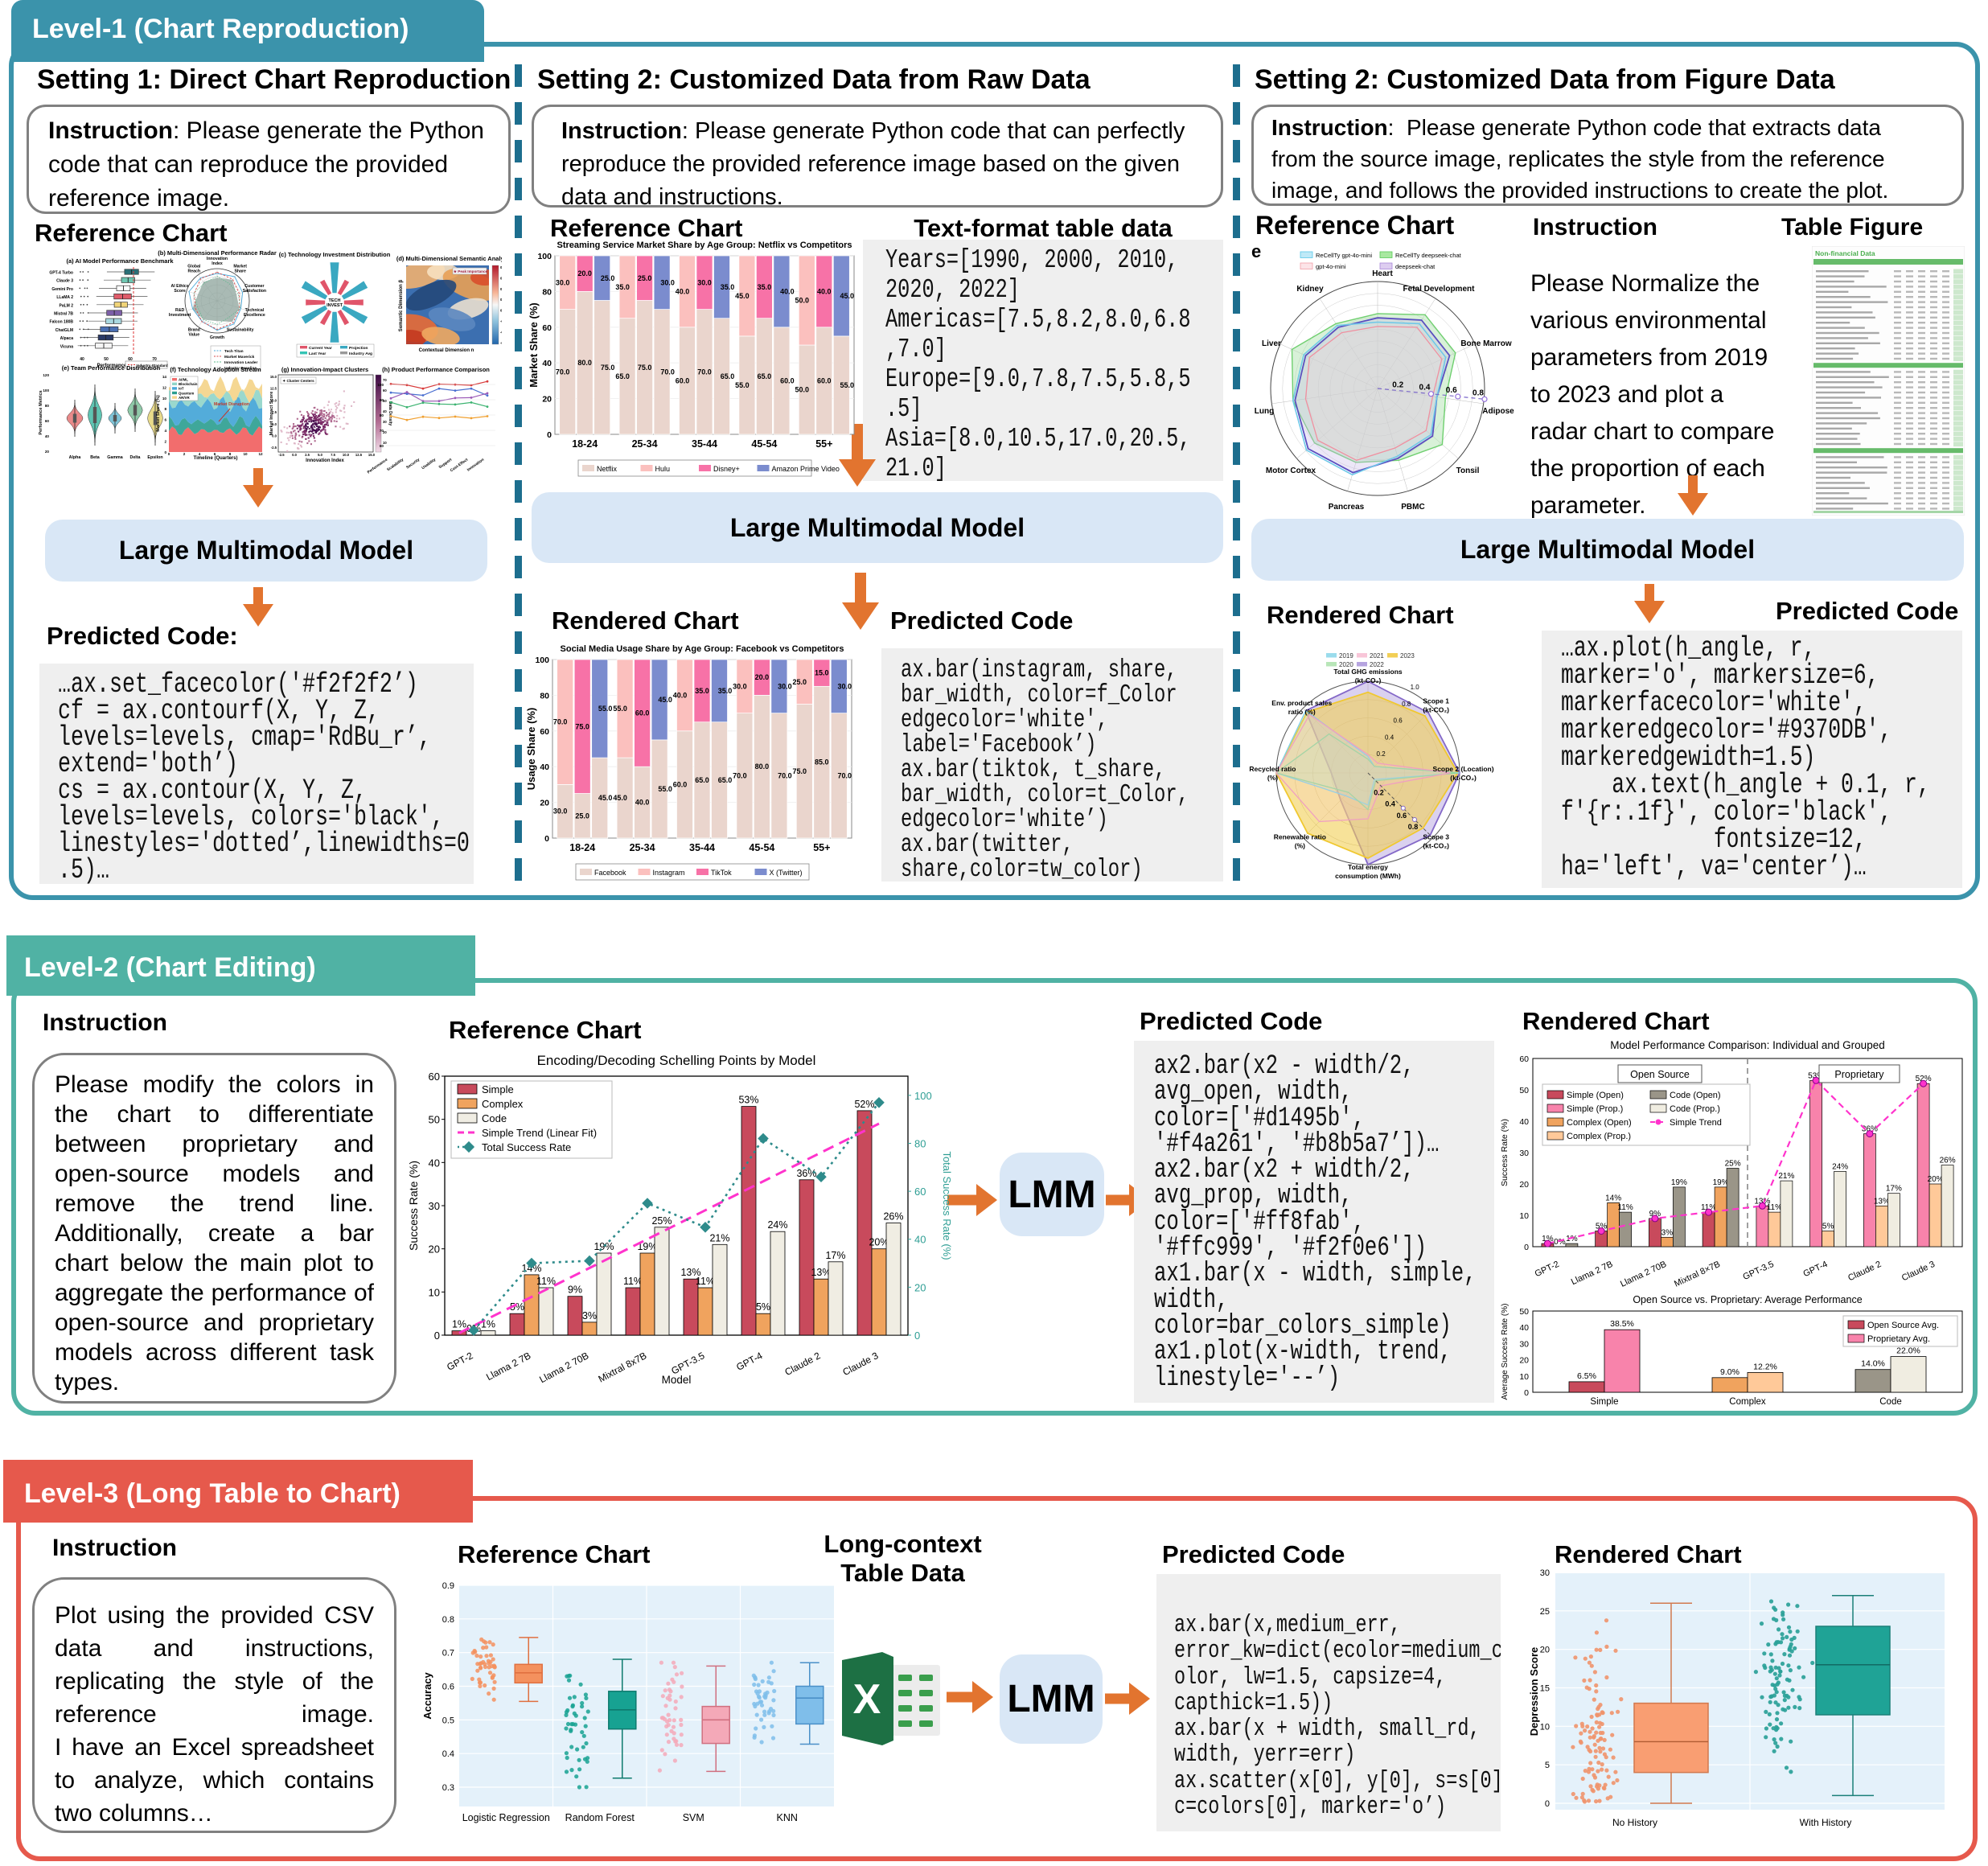  Describe the element at coordinates (1595, 1095) in the screenshot. I see `svg-text: Simple (Open)` at that location.